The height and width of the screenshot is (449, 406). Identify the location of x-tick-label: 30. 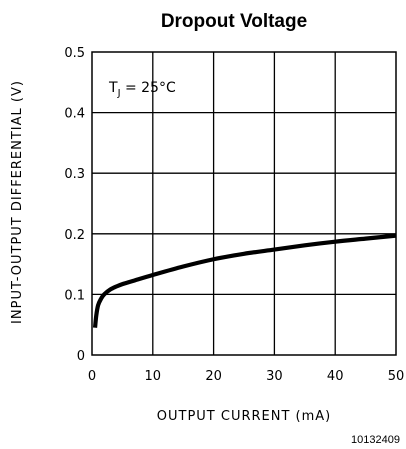
(274, 376).